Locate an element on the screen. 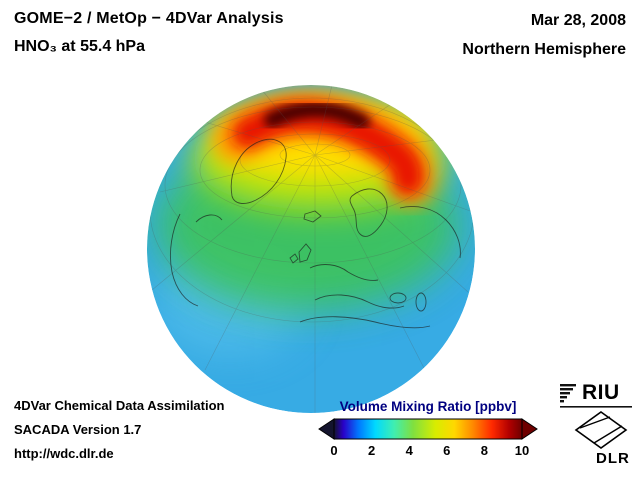 Image resolution: width=640 pixels, height=480 pixels. footer-line-url: http://wdc.dlr.de is located at coordinates (64, 453).